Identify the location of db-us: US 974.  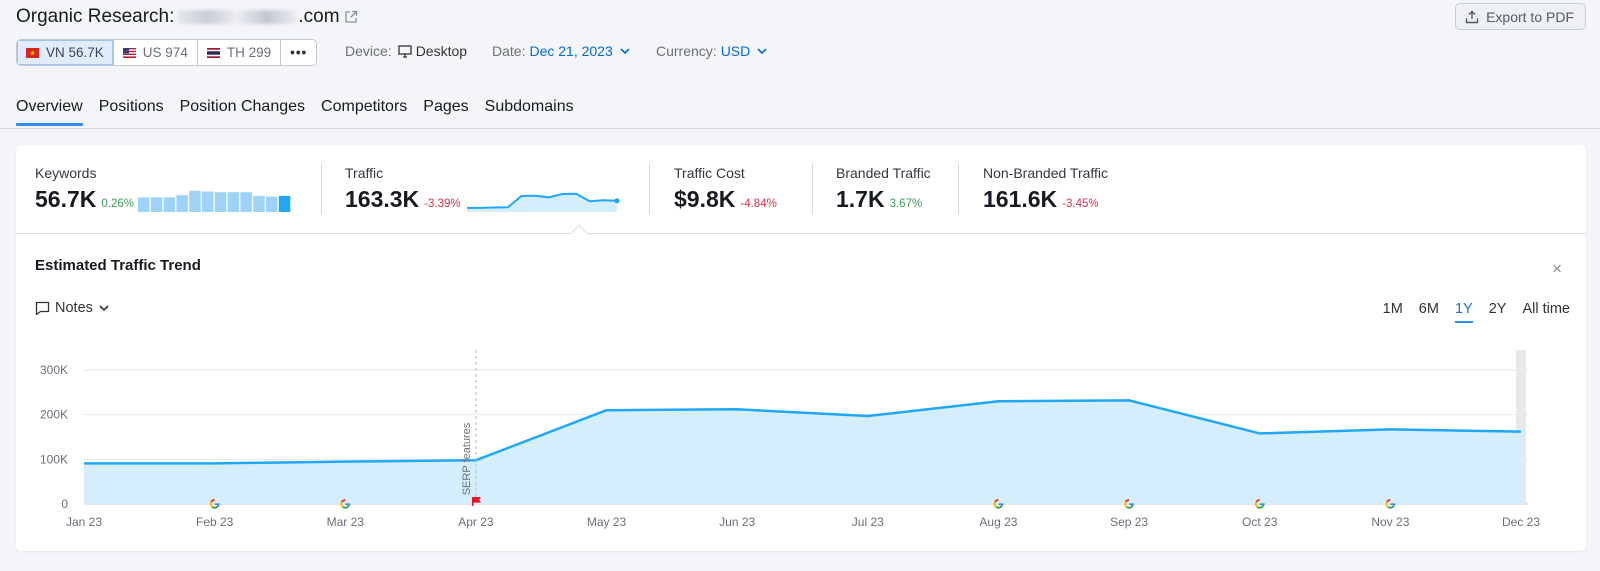
(156, 52).